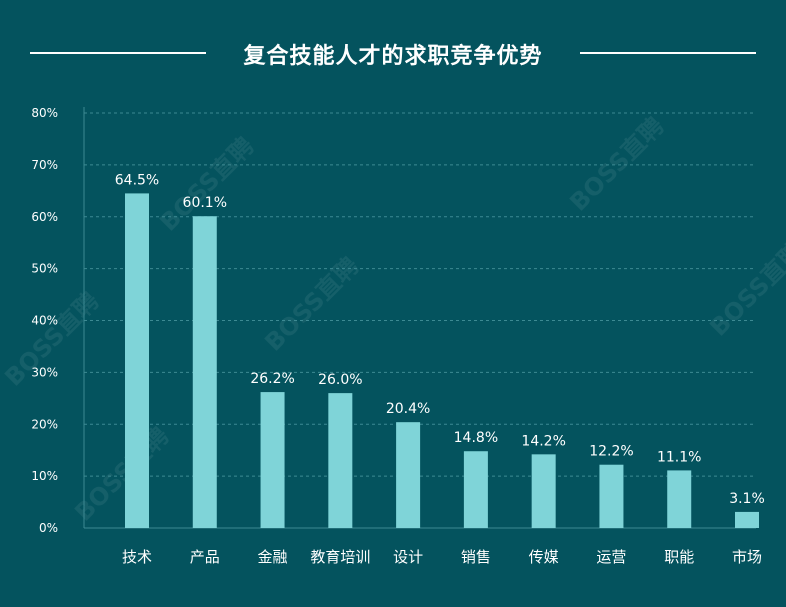 This screenshot has height=607, width=786. Describe the element at coordinates (44, 113) in the screenshot. I see `y-tick-label: 80%` at that location.